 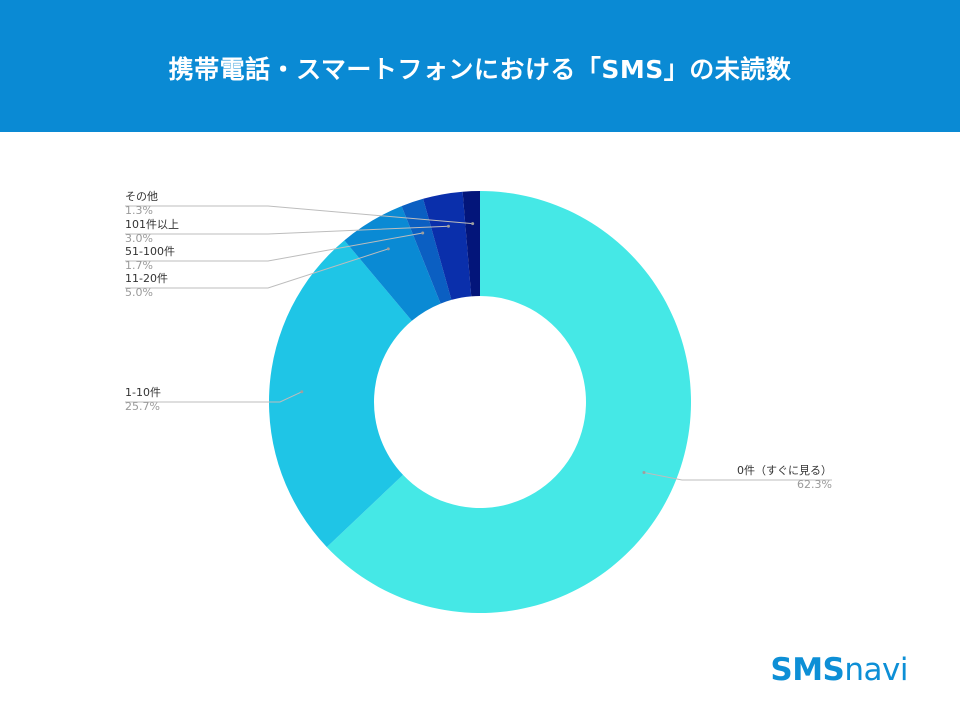 I want to click on slice-label-4: 101件以上, so click(x=152, y=224).